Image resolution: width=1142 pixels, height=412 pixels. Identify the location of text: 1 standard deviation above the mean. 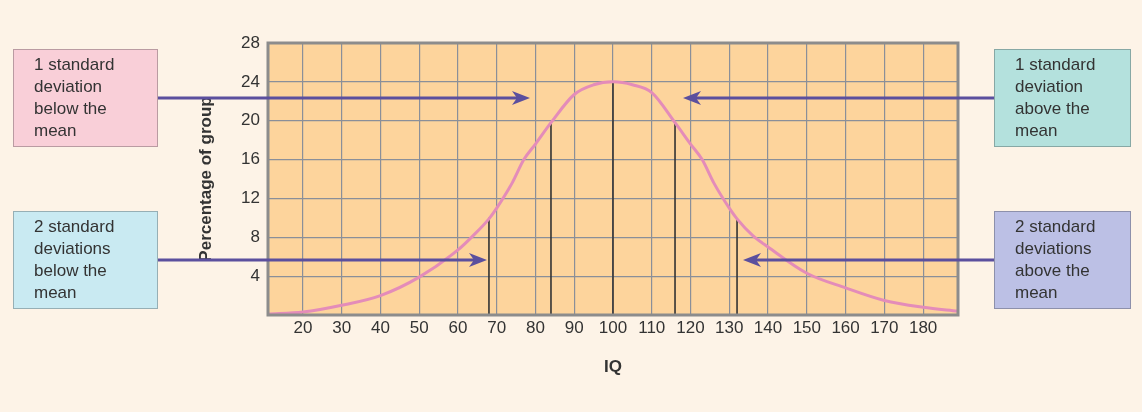
(1062, 98).